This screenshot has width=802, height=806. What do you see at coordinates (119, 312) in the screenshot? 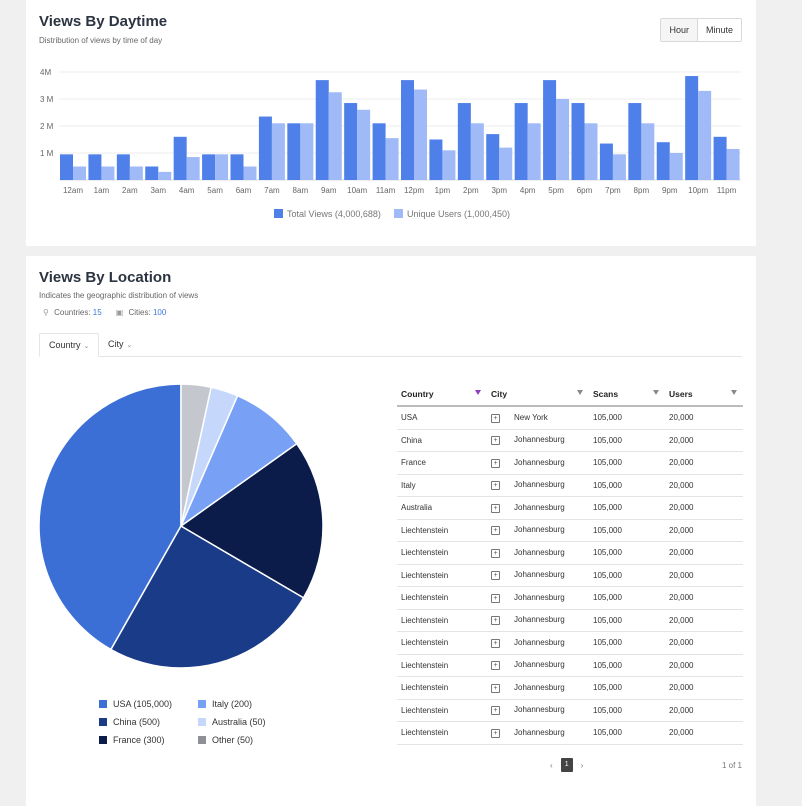
I see `building-icon: ▣` at bounding box center [119, 312].